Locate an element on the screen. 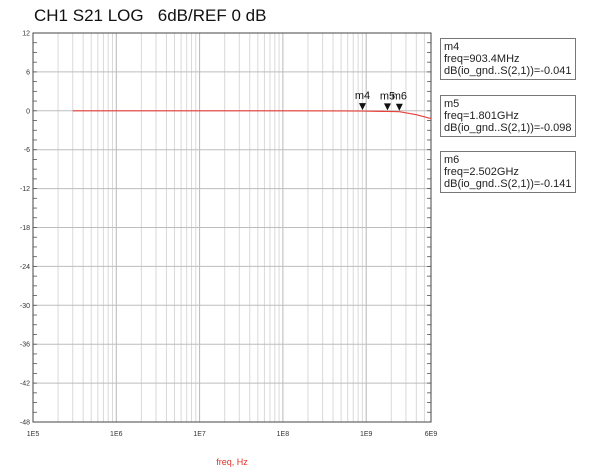  marker-readout-freq: freq=903.4MHz is located at coordinates (482, 59).